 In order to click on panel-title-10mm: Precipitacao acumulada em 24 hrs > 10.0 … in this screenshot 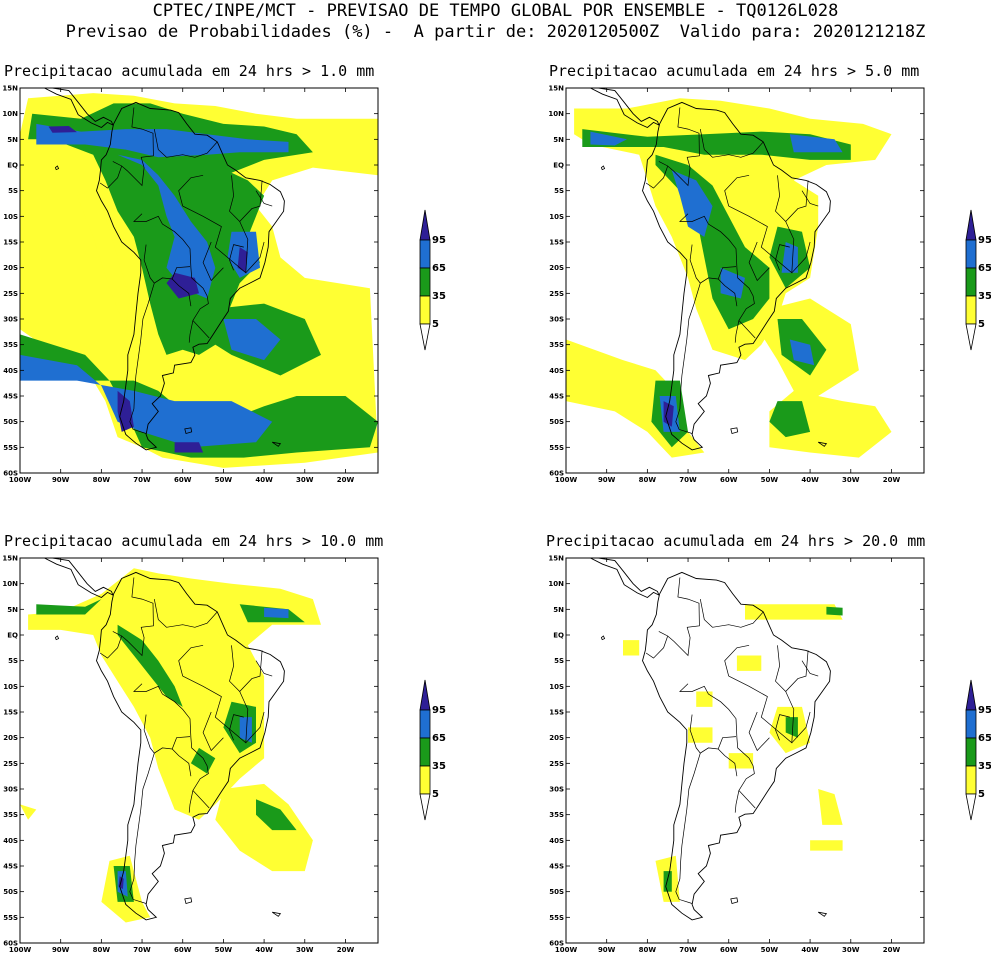, I will do `click(194, 541)`.